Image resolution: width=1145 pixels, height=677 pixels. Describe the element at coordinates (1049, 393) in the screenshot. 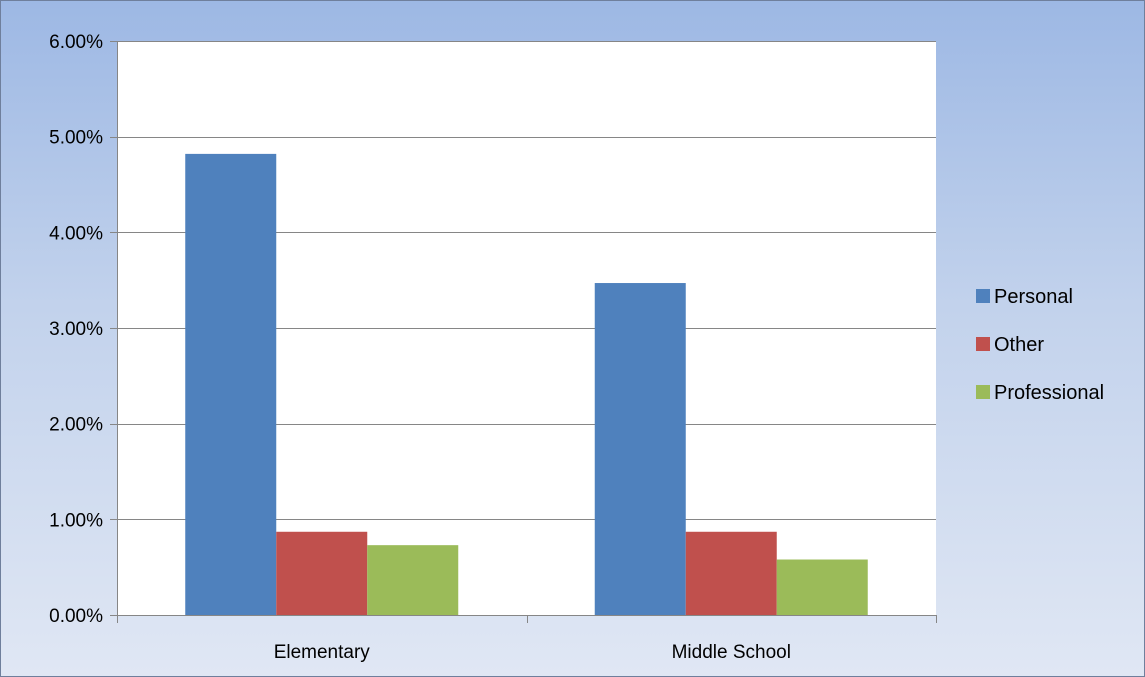

I see `legend-label-professional: Professional` at that location.